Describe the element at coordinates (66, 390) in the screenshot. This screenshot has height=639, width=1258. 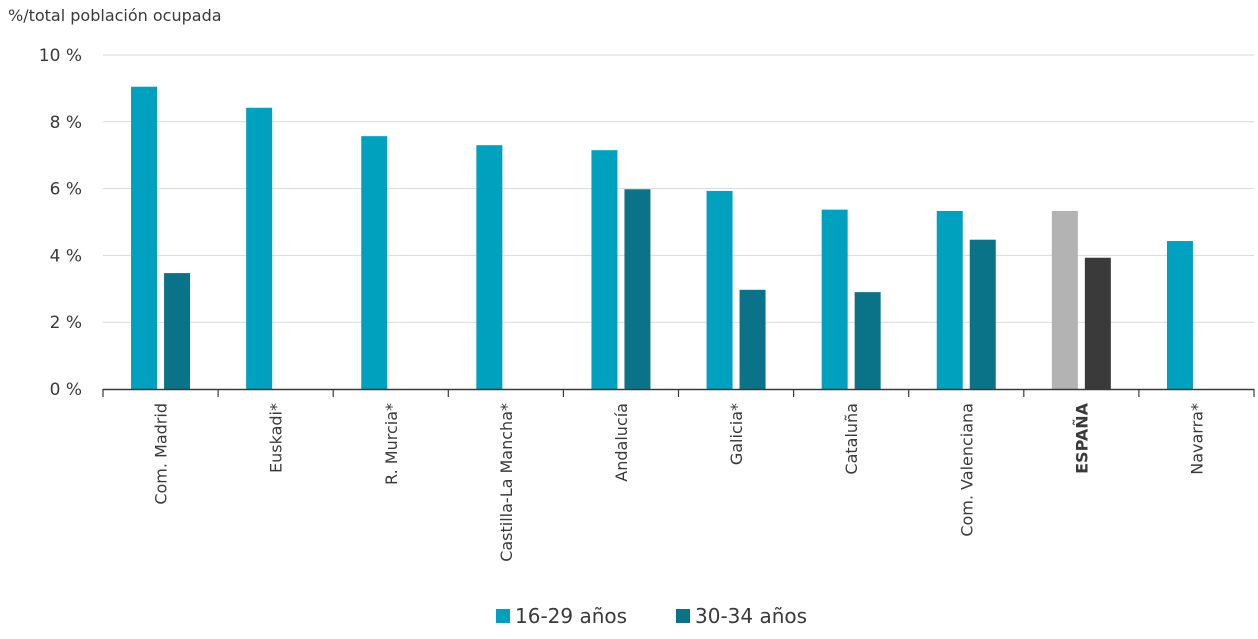
I see `y-tick-label: 0 %` at that location.